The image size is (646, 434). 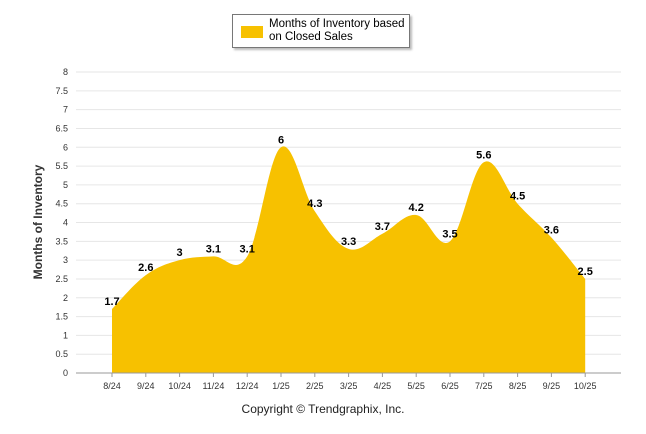 What do you see at coordinates (348, 242) in the screenshot?
I see `data-label: 3.3` at bounding box center [348, 242].